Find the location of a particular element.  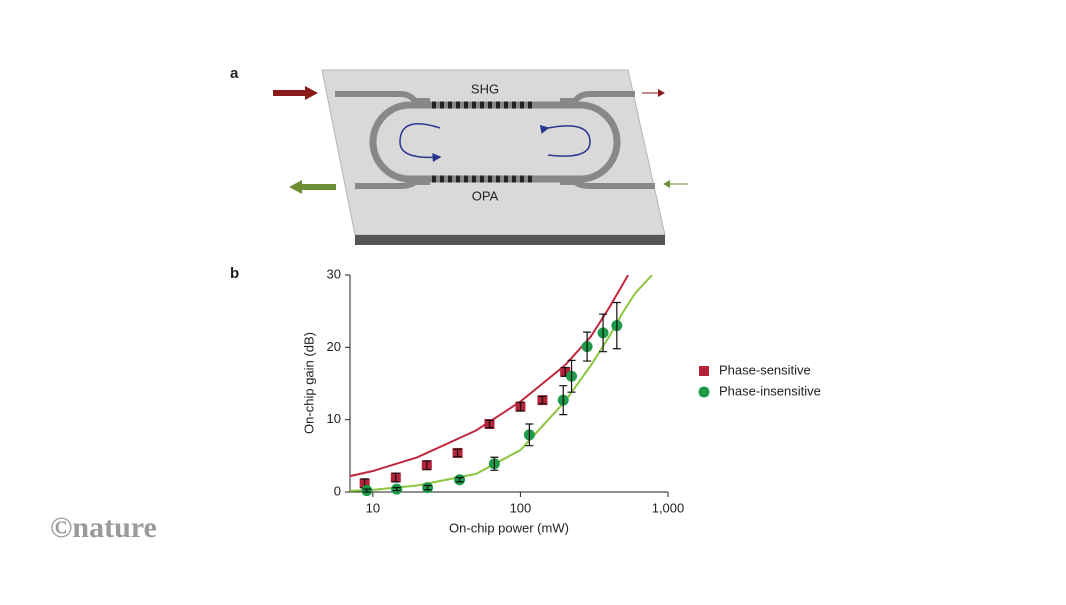

ring is located at coordinates (495, 142).